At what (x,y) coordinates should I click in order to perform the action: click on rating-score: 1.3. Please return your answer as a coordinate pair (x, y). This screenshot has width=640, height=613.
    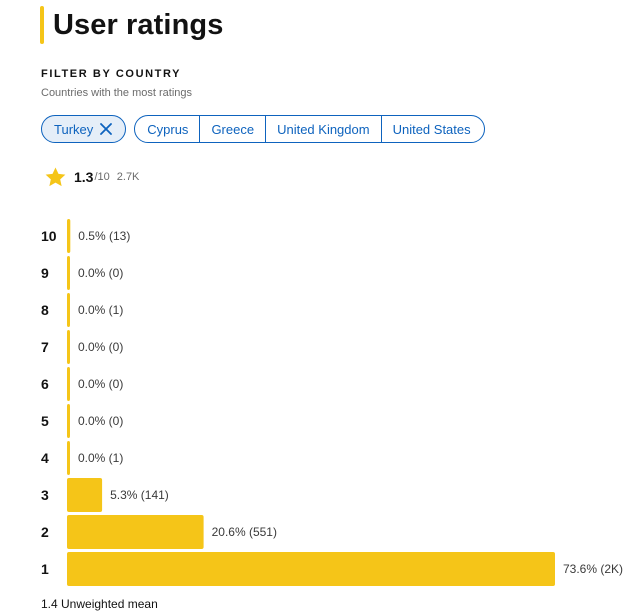
    Looking at the image, I should click on (84, 177).